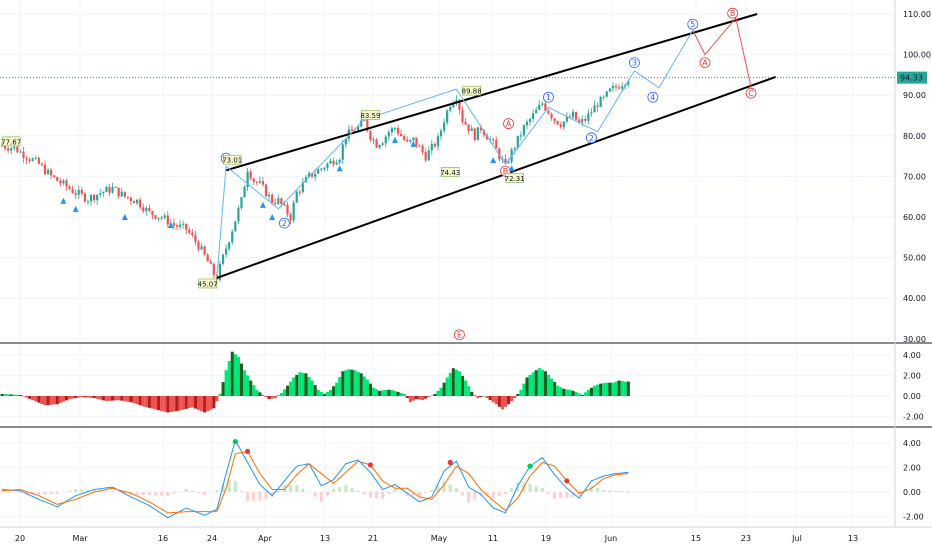 The image size is (932, 550). Describe the element at coordinates (284, 223) in the screenshot. I see `wave-text: 2` at that location.